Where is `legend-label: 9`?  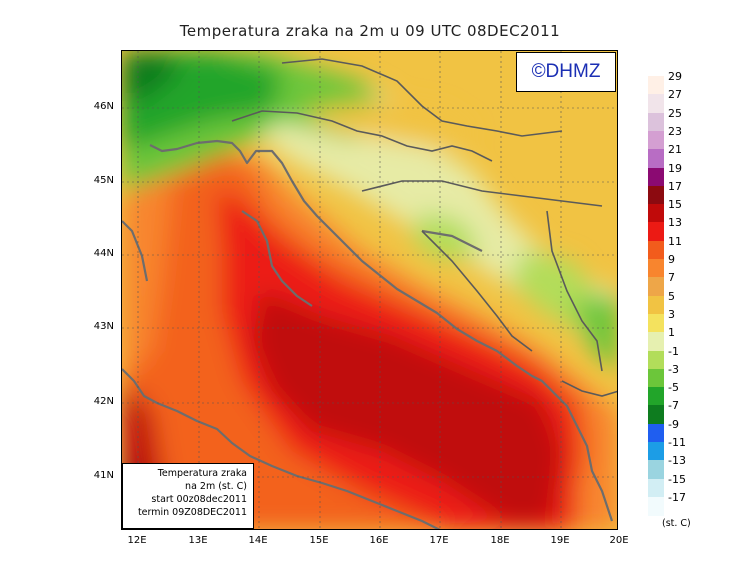 legend-label: 9 is located at coordinates (671, 259).